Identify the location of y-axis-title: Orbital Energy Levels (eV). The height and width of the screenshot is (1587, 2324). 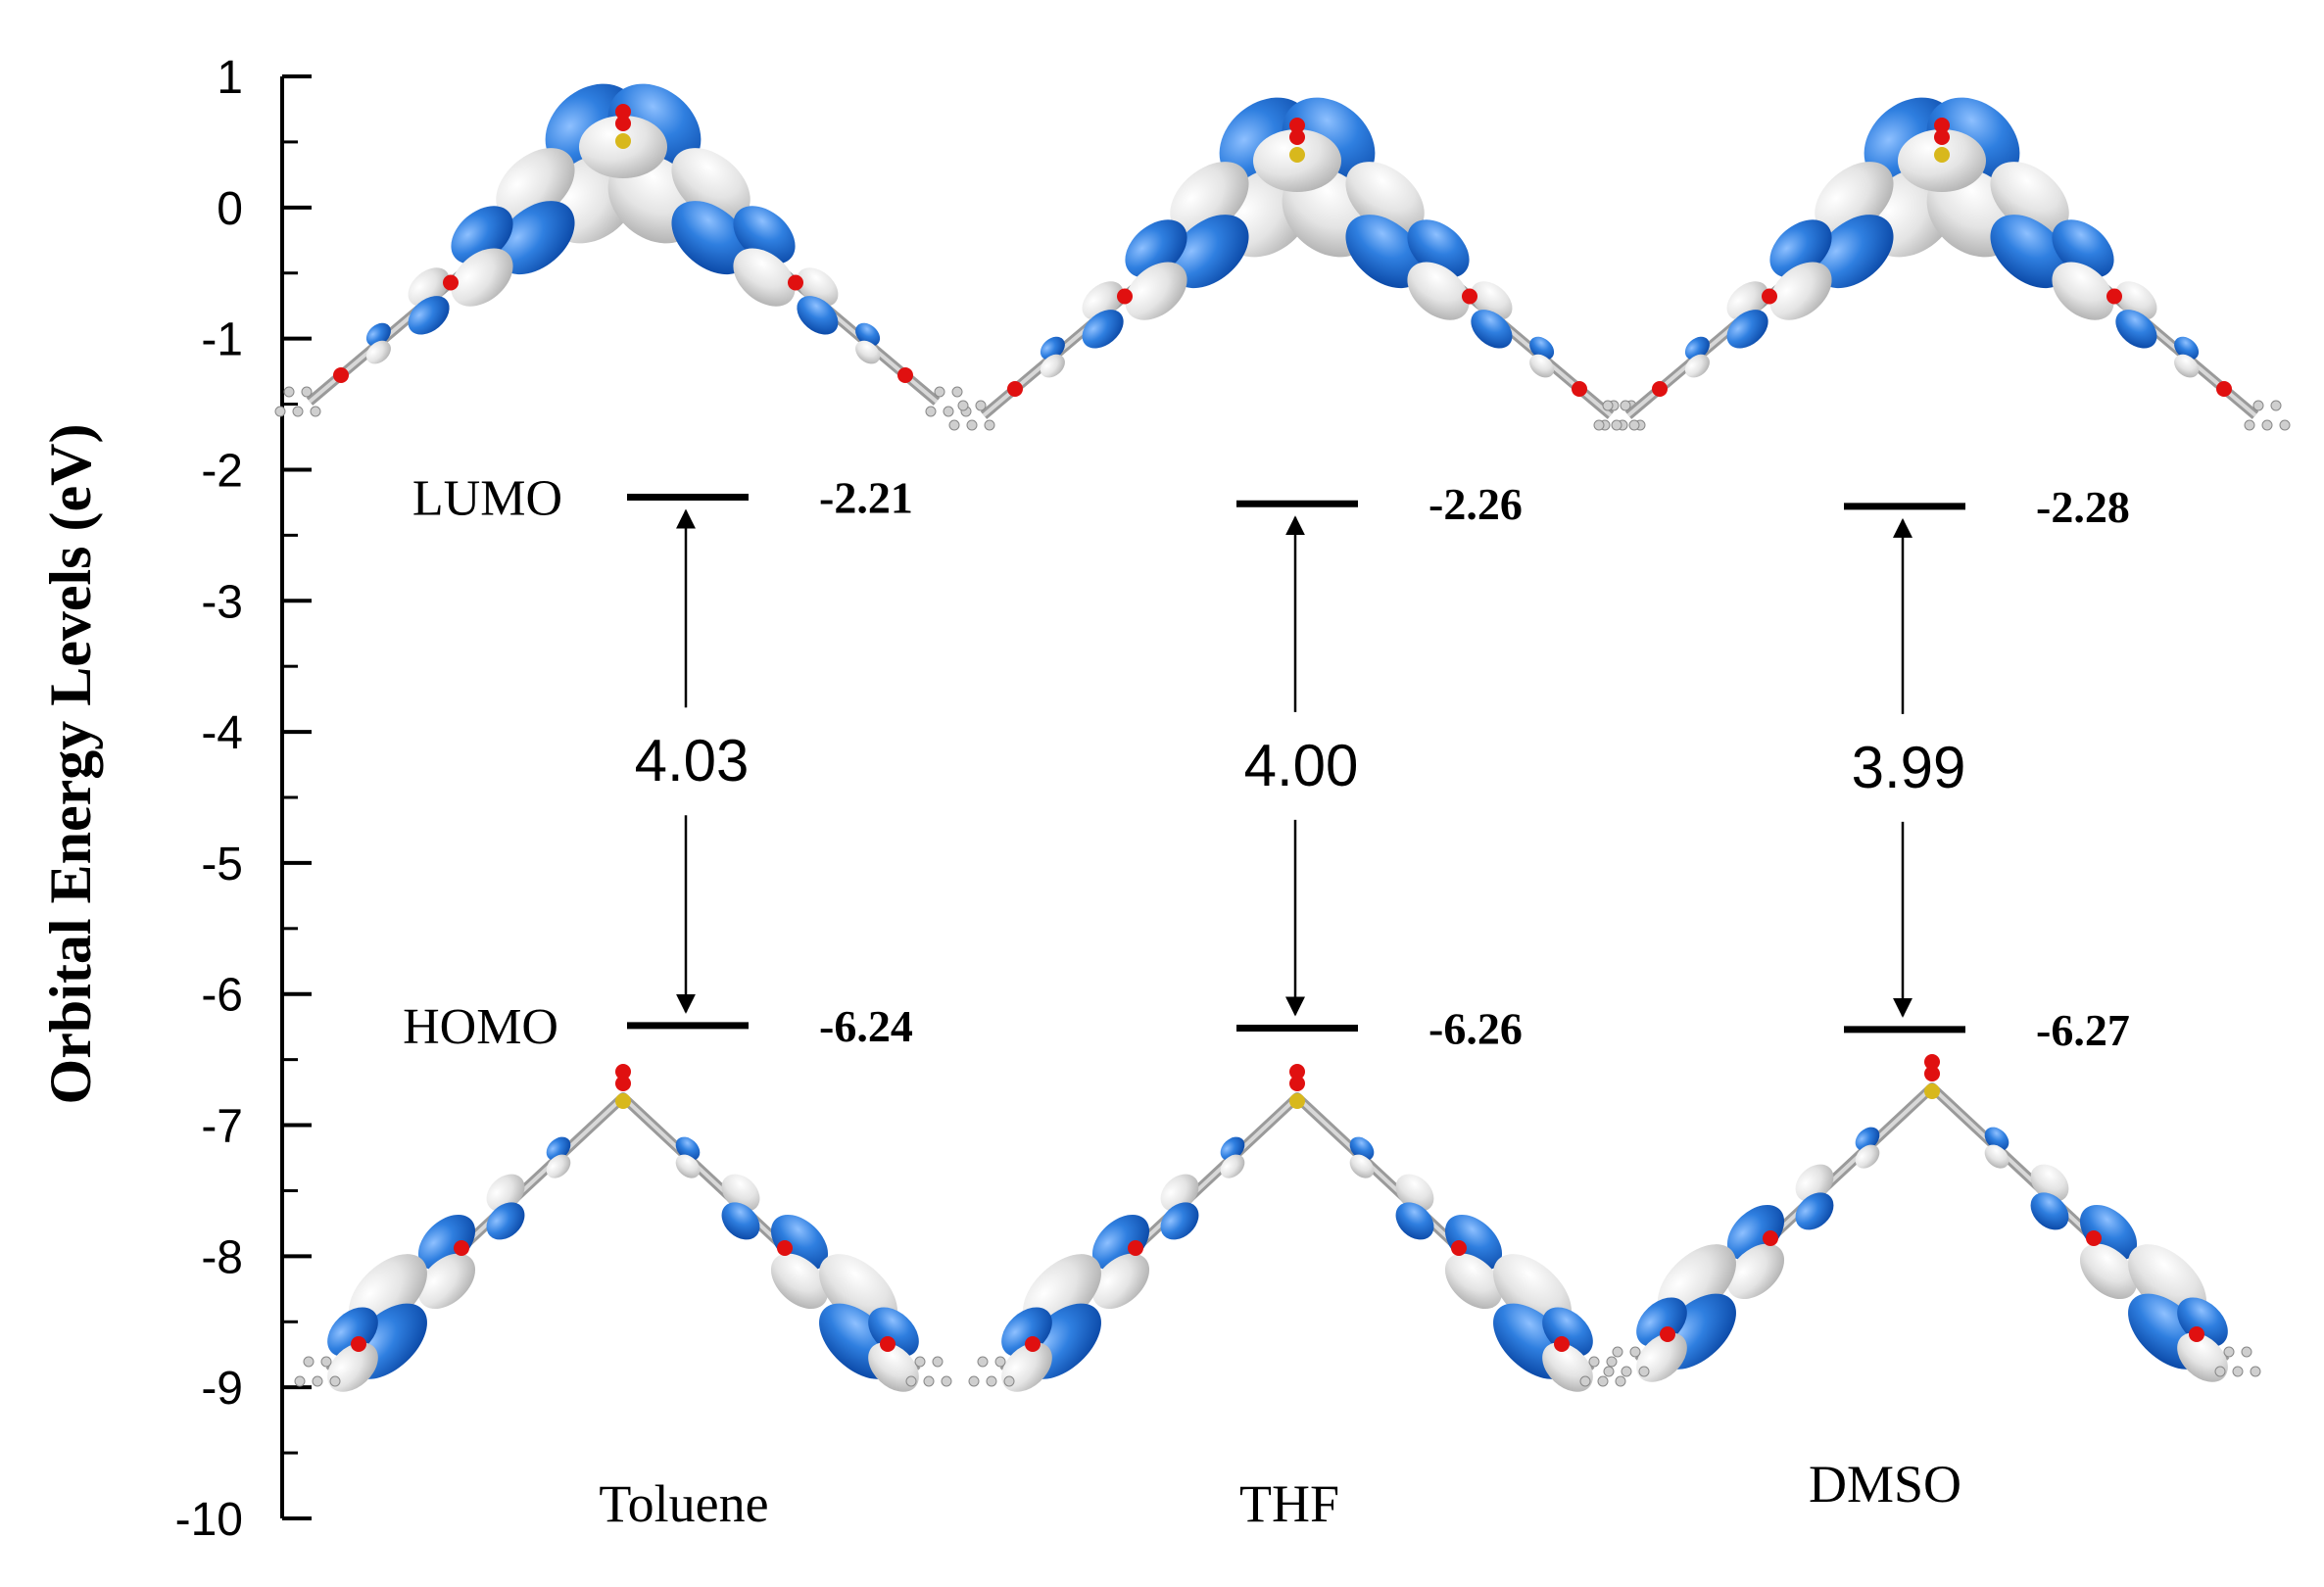
(70, 764).